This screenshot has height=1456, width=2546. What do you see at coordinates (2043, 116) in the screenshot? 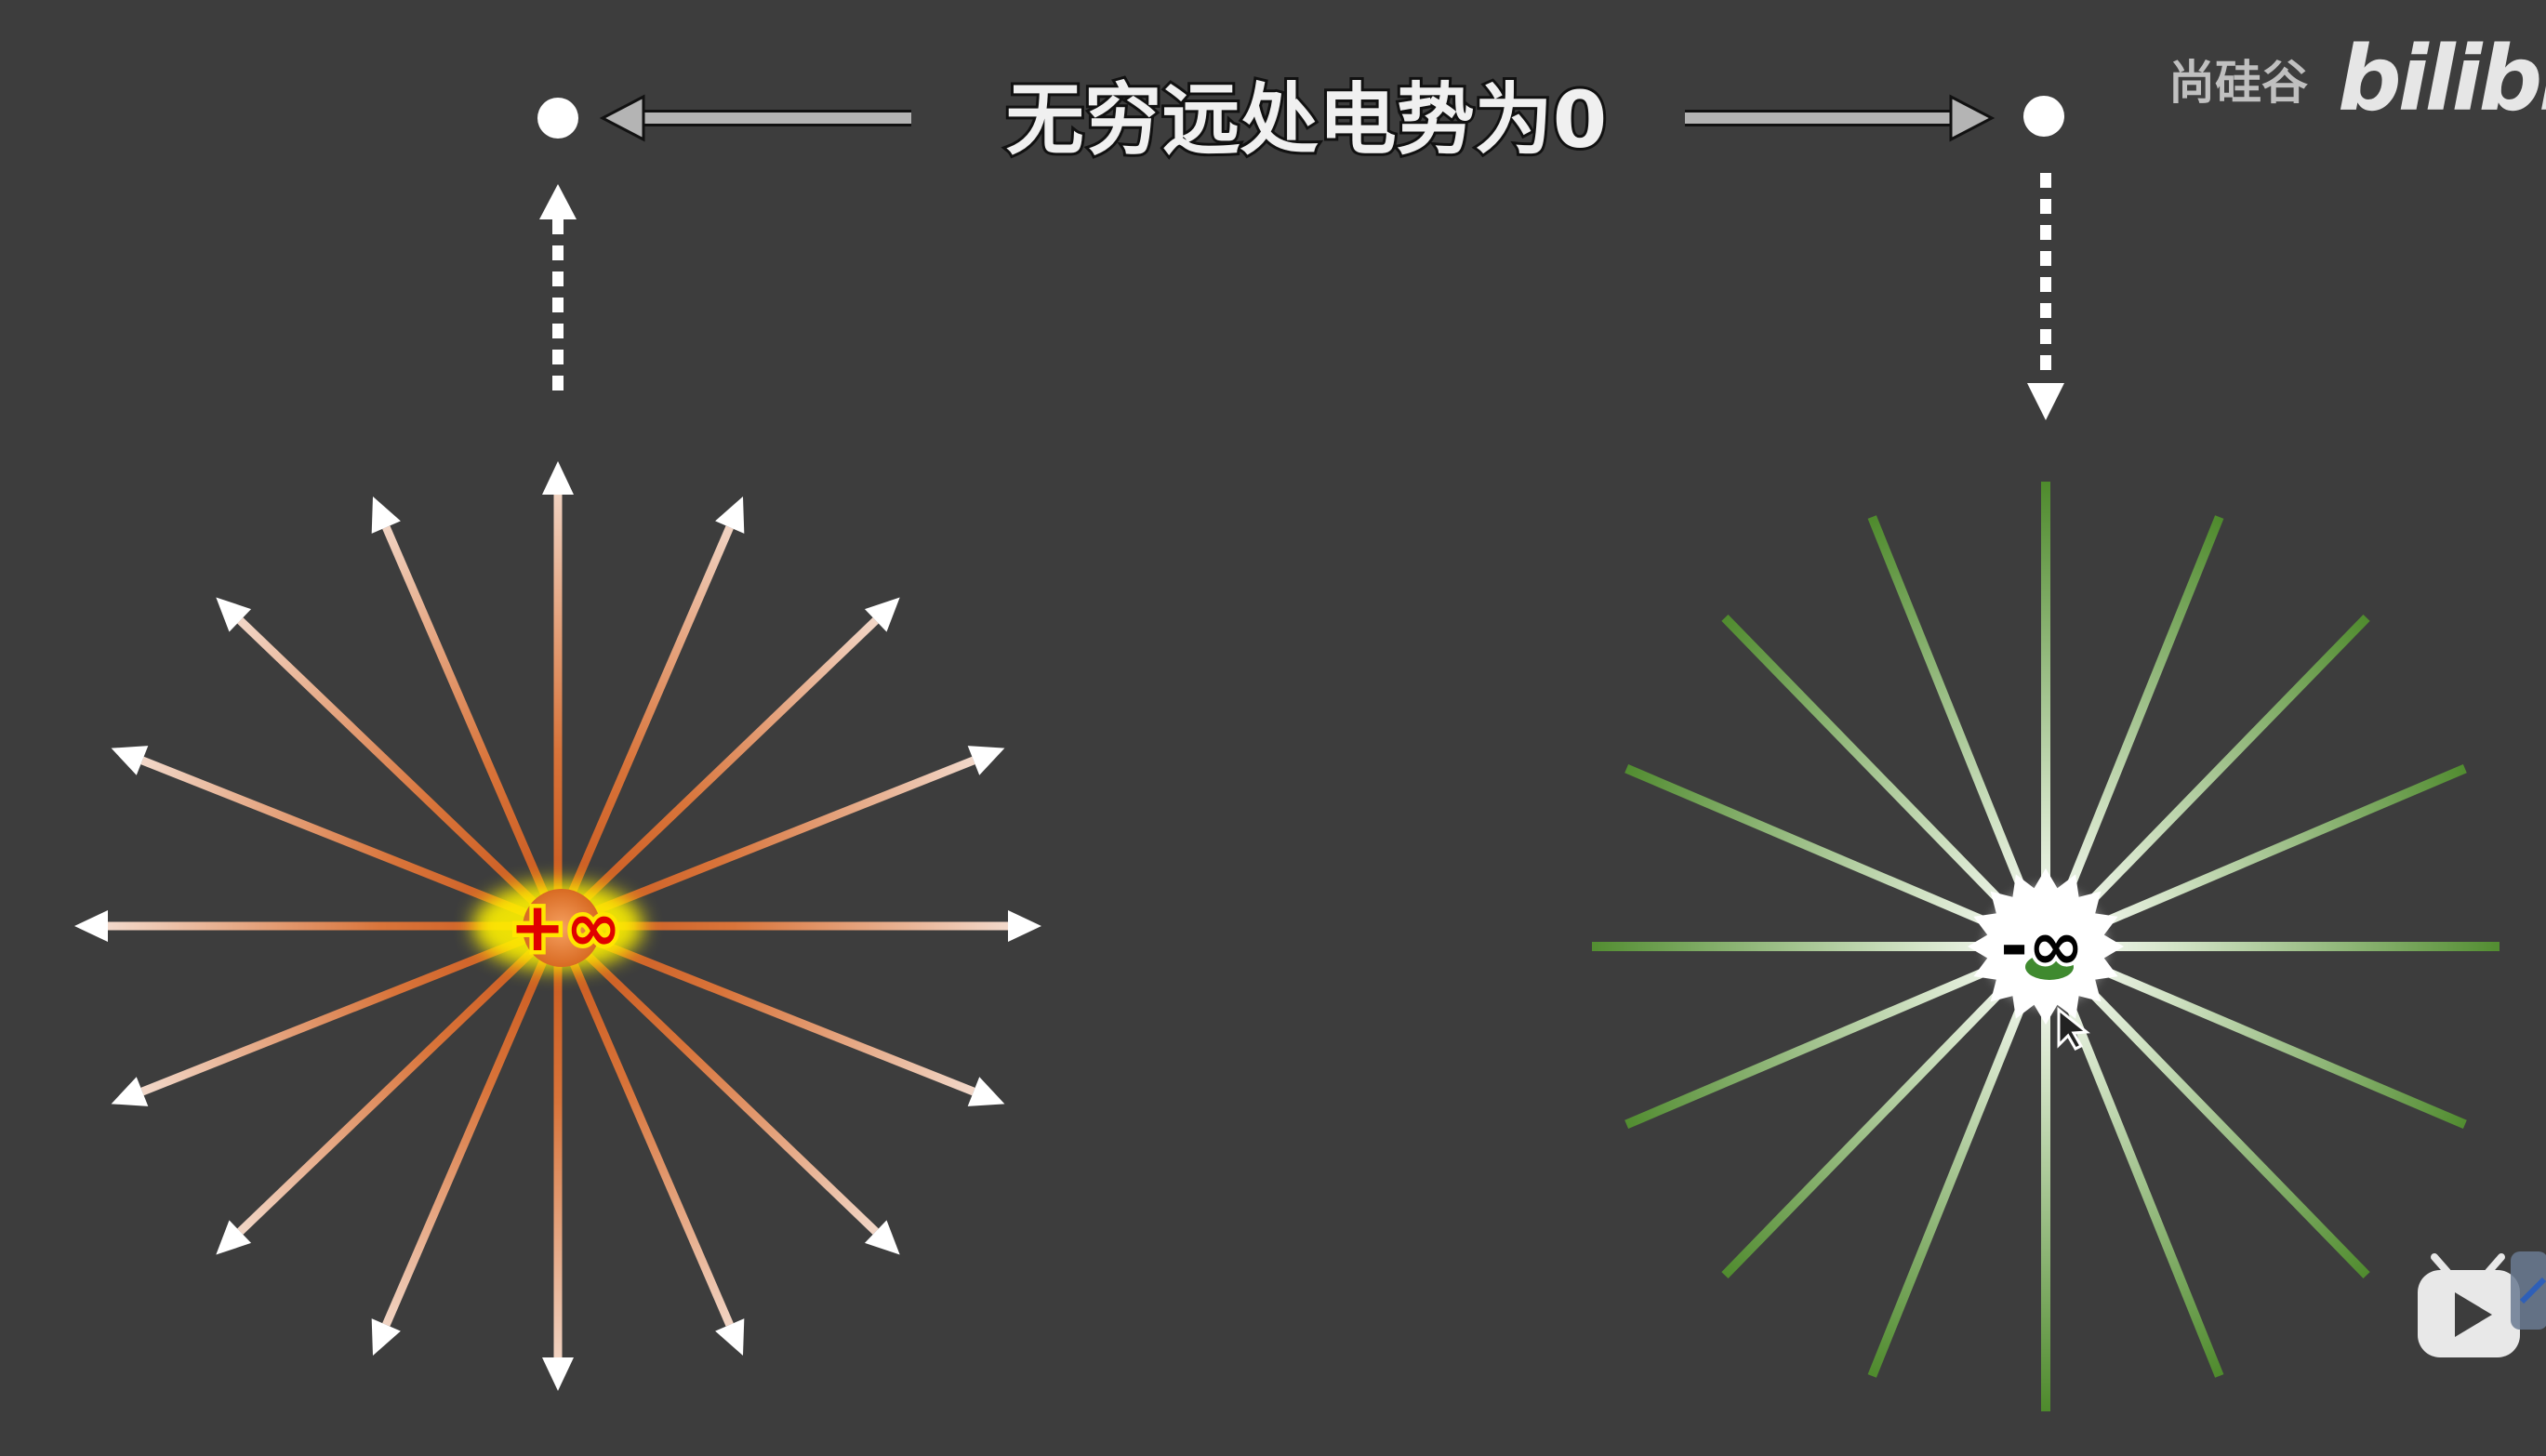
I see `right-infinity-dot` at bounding box center [2043, 116].